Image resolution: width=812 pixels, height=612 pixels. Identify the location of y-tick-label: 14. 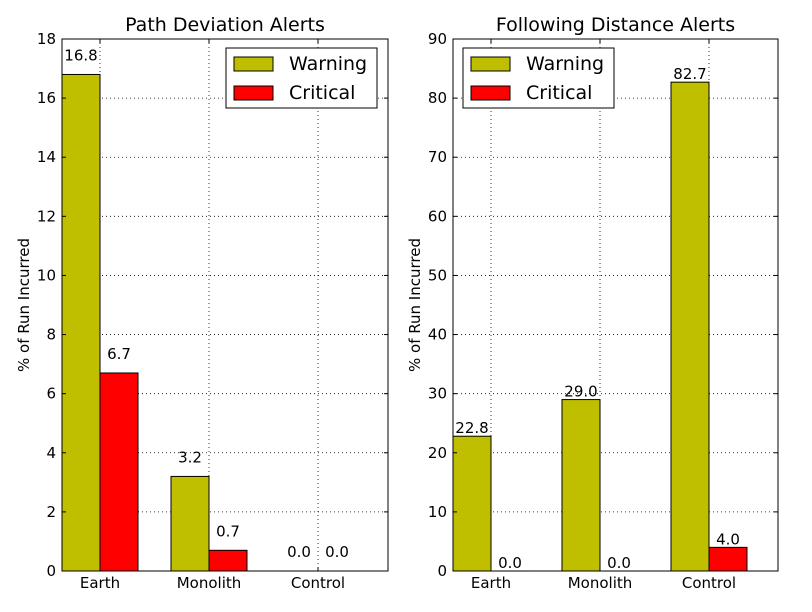
(46, 157).